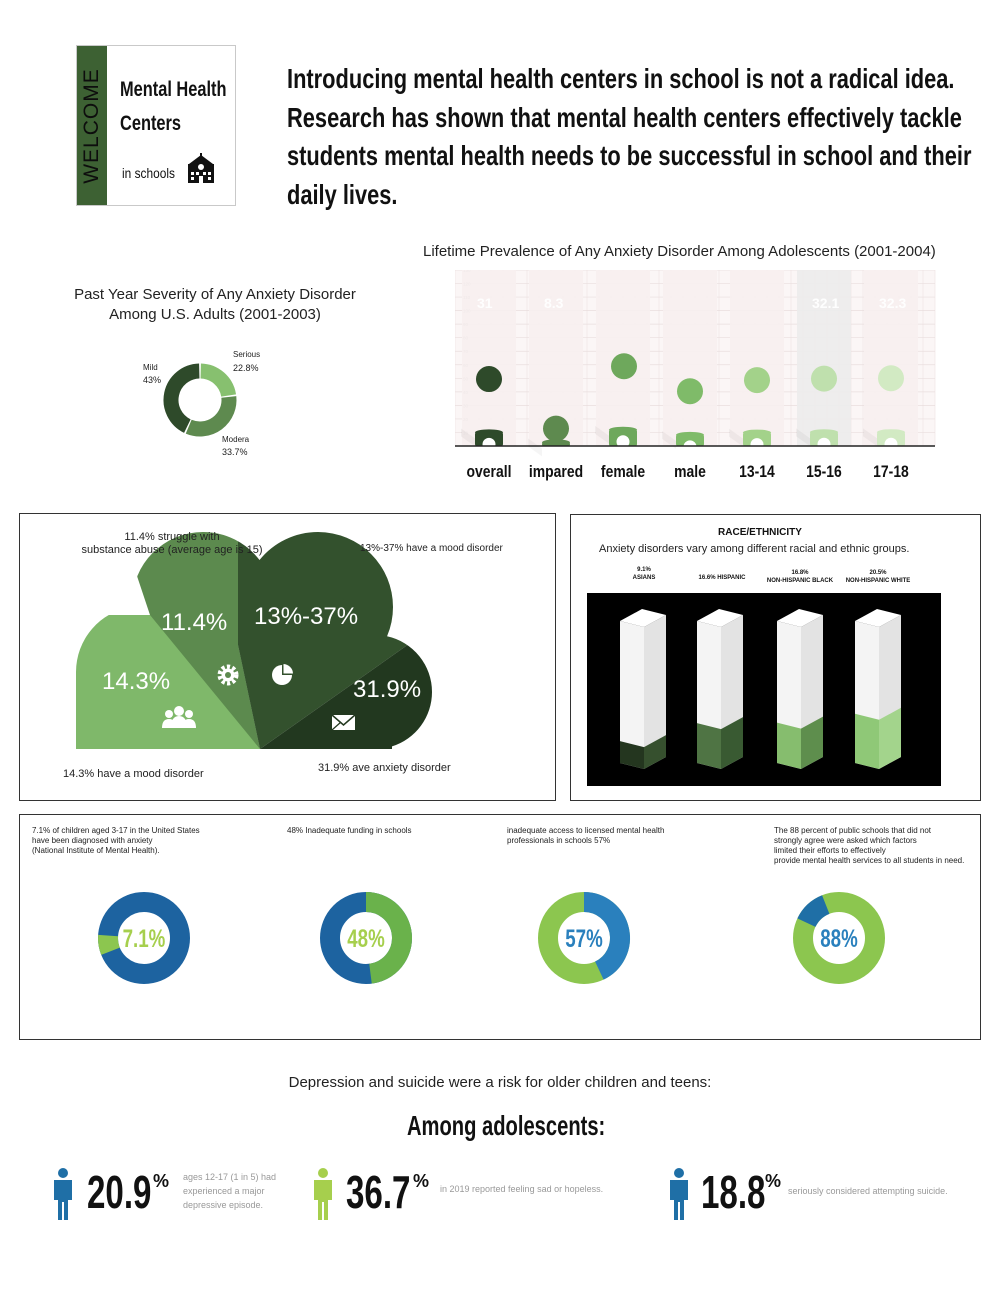 The height and width of the screenshot is (1304, 1000). I want to click on slice-name: Serious, so click(247, 354).